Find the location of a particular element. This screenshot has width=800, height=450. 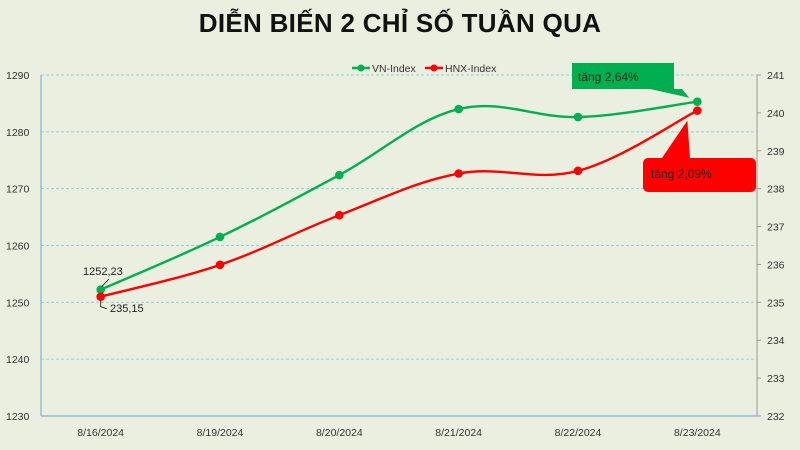

left-axis-tick: 1230 is located at coordinates (18, 417).